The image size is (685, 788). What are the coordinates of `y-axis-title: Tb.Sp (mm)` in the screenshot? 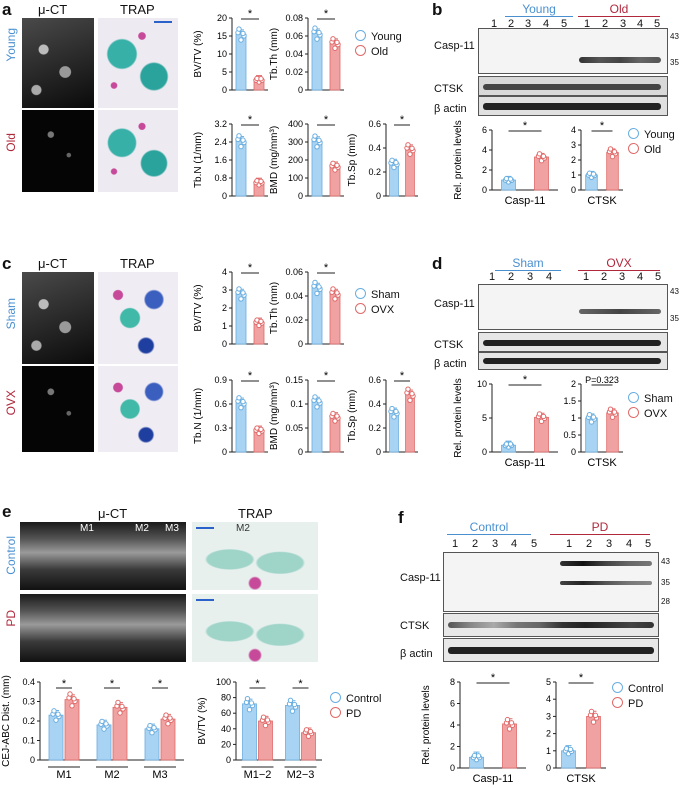 It's located at (352, 160).